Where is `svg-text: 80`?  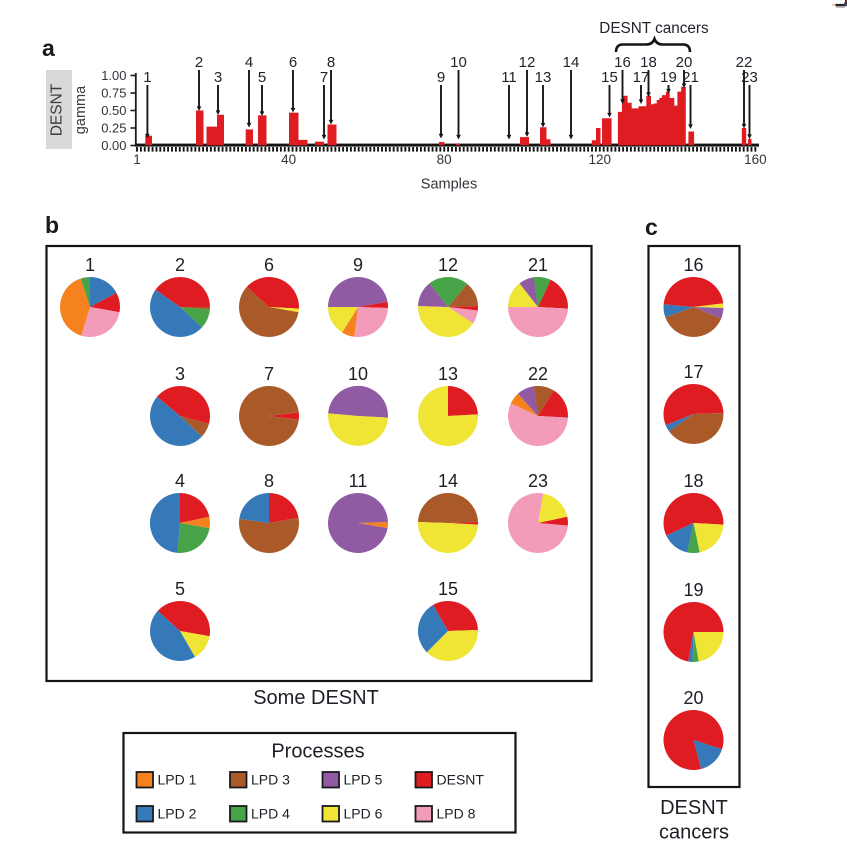
svg-text: 80 is located at coordinates (444, 159).